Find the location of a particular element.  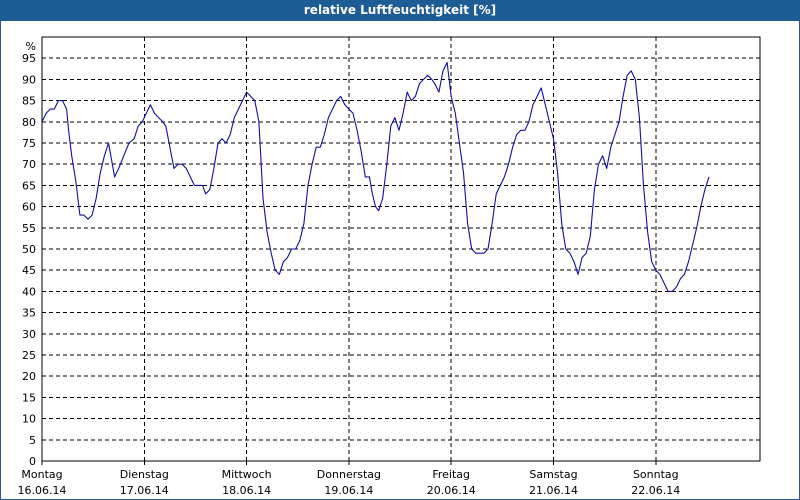

x-tick-date: 17.06.14 is located at coordinates (144, 490).